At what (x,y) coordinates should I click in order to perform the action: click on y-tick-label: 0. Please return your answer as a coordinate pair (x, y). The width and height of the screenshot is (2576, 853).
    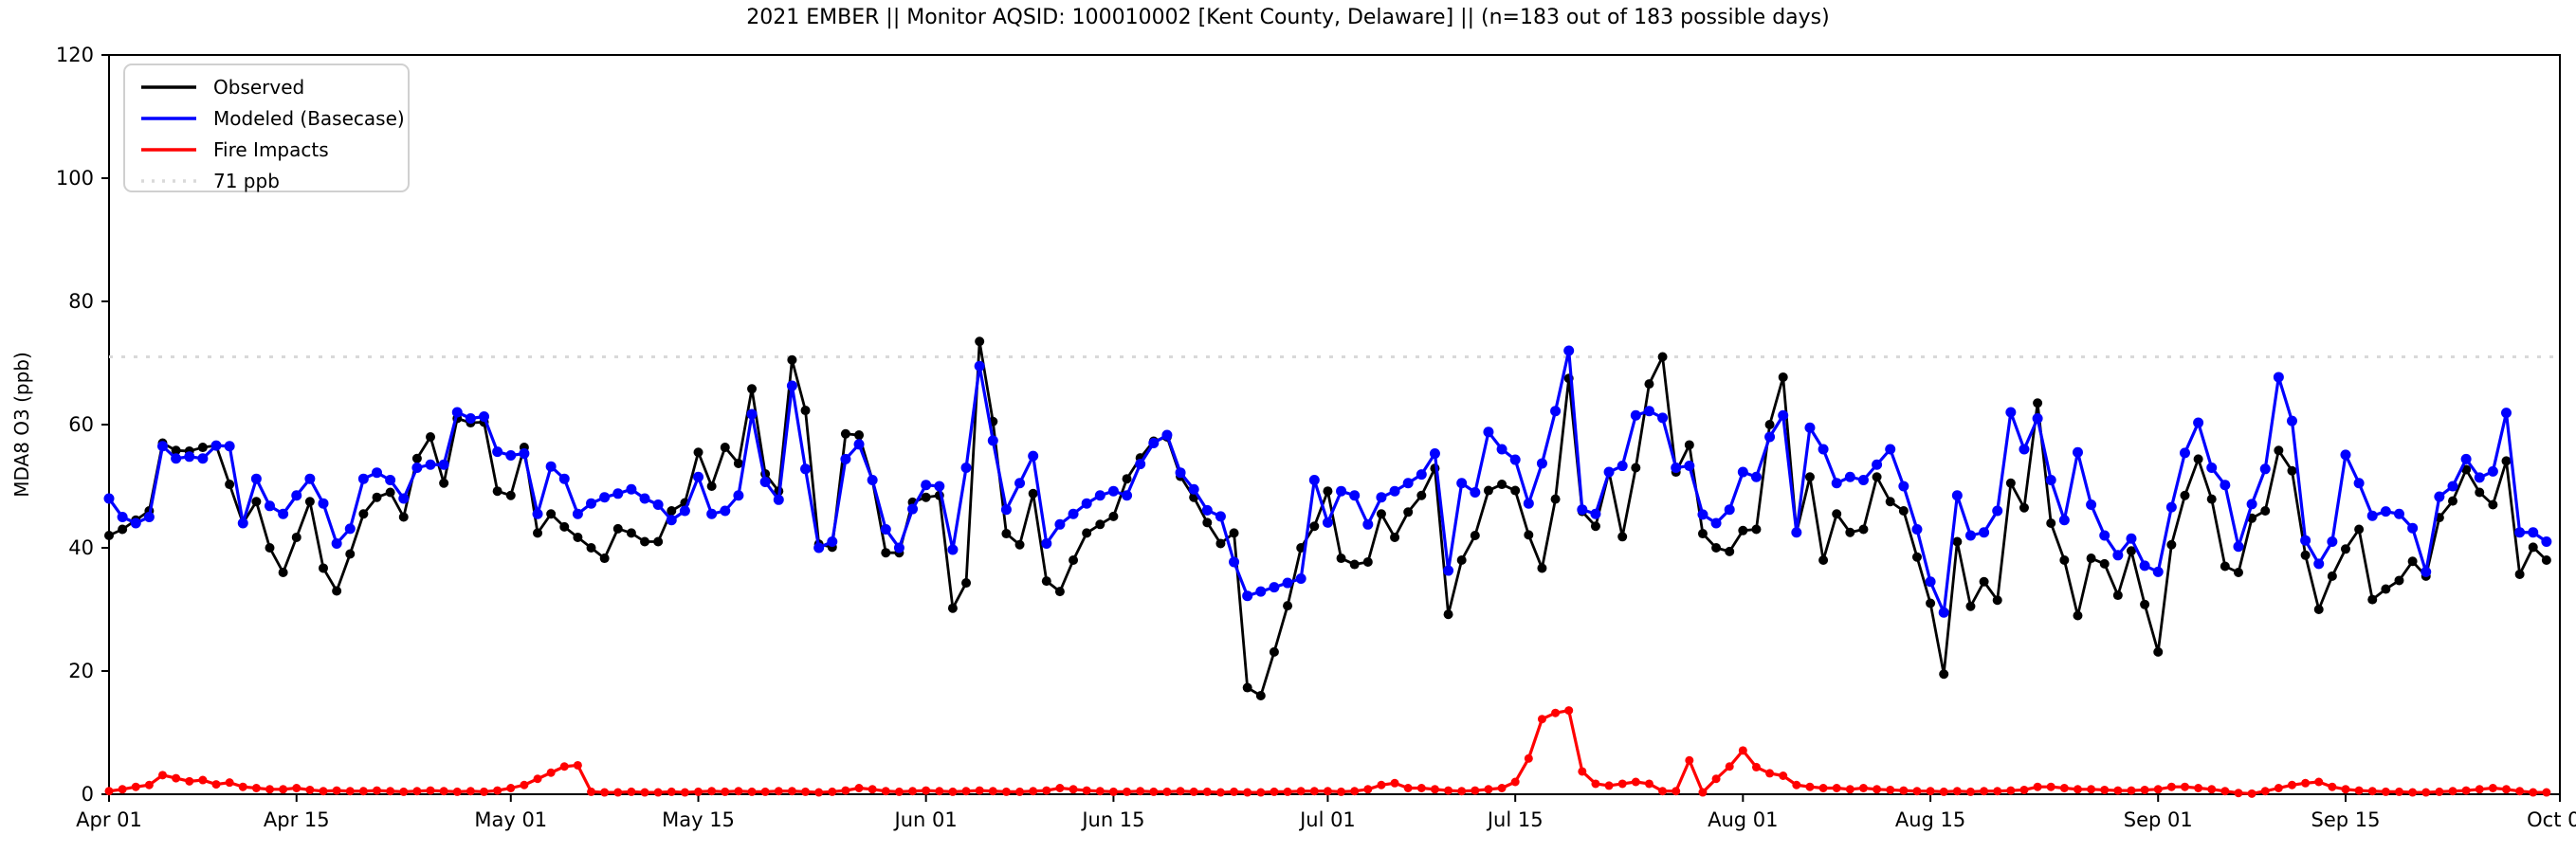
    Looking at the image, I should click on (88, 794).